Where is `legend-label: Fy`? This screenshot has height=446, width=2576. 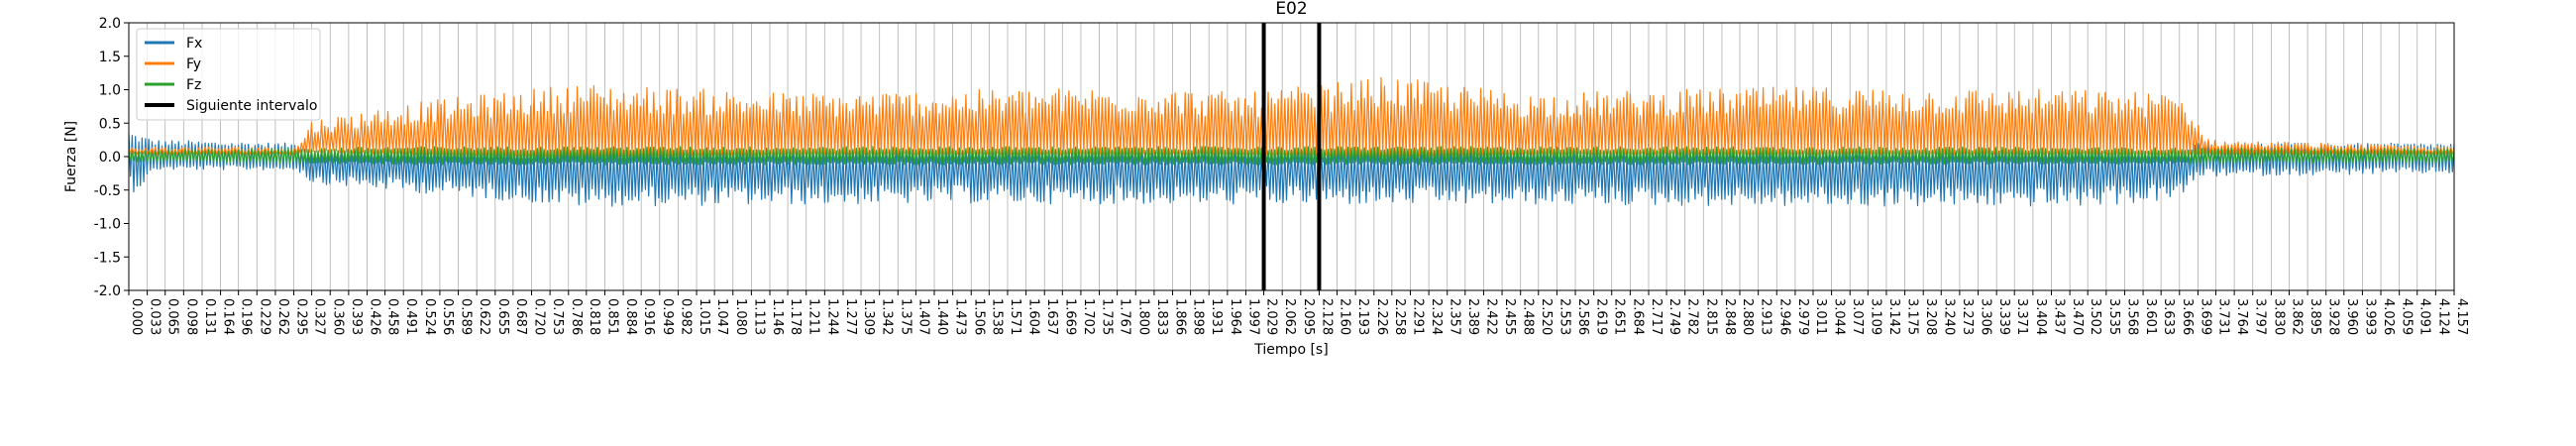 legend-label: Fy is located at coordinates (194, 64).